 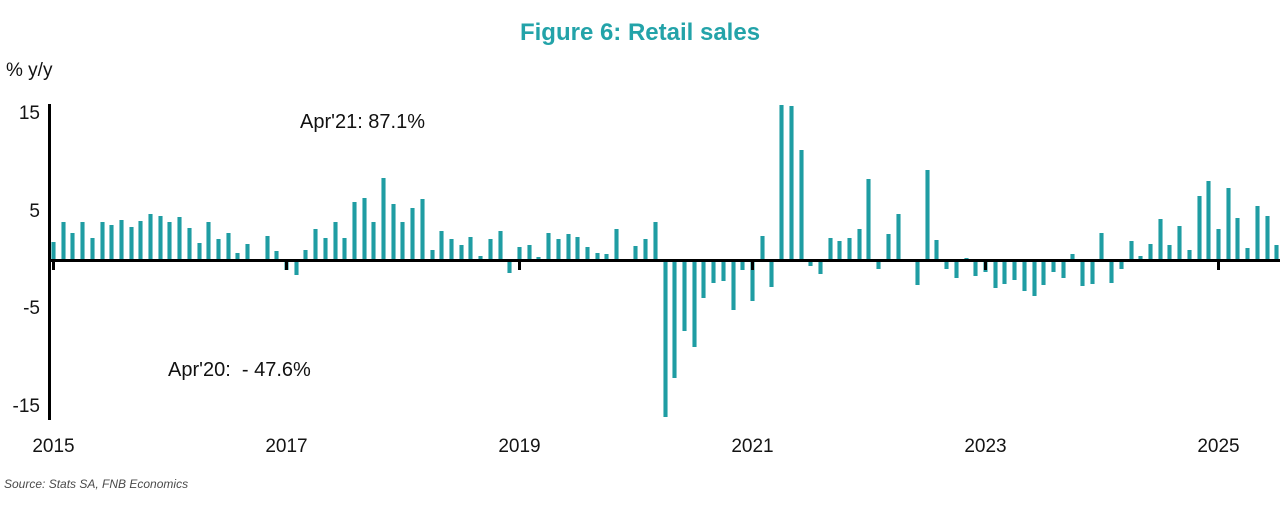 I want to click on x-tick-2021, so click(x=752, y=266).